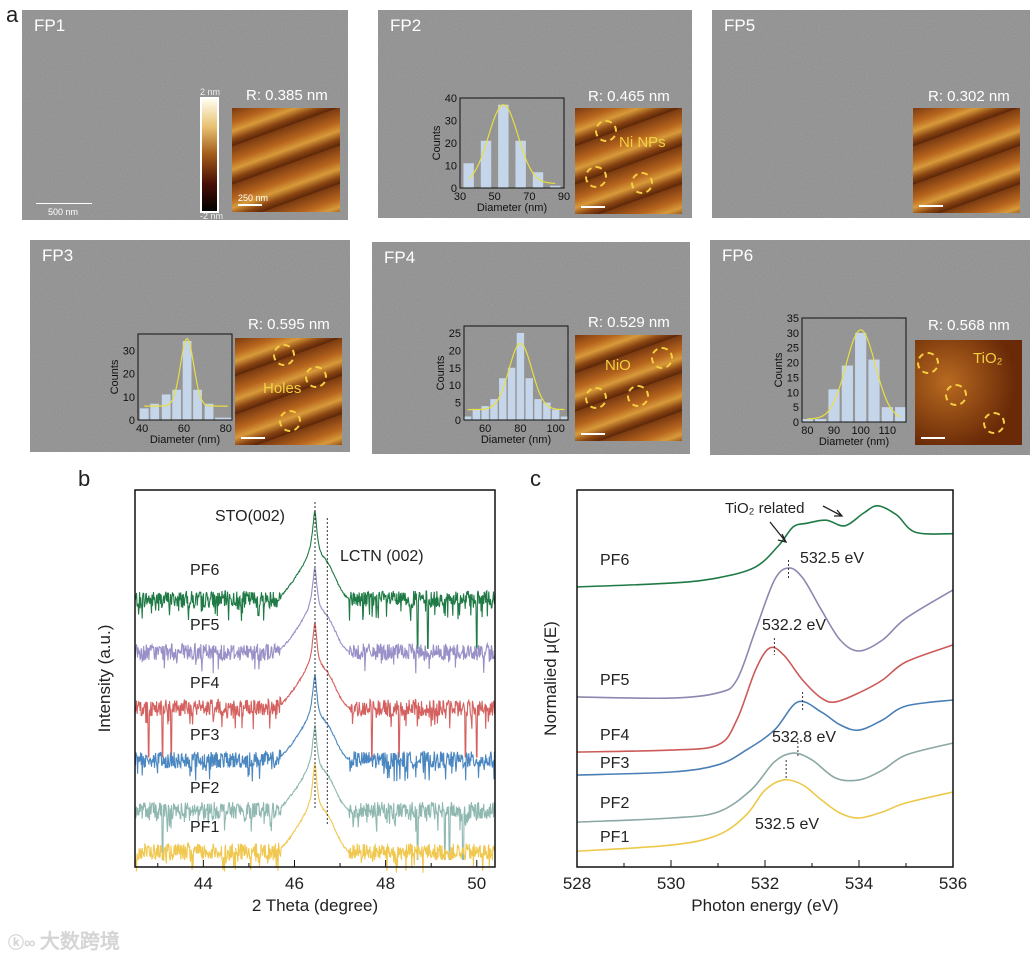 The height and width of the screenshot is (957, 1033). What do you see at coordinates (455, 351) in the screenshot?
I see `y-tick-label: 20` at bounding box center [455, 351].